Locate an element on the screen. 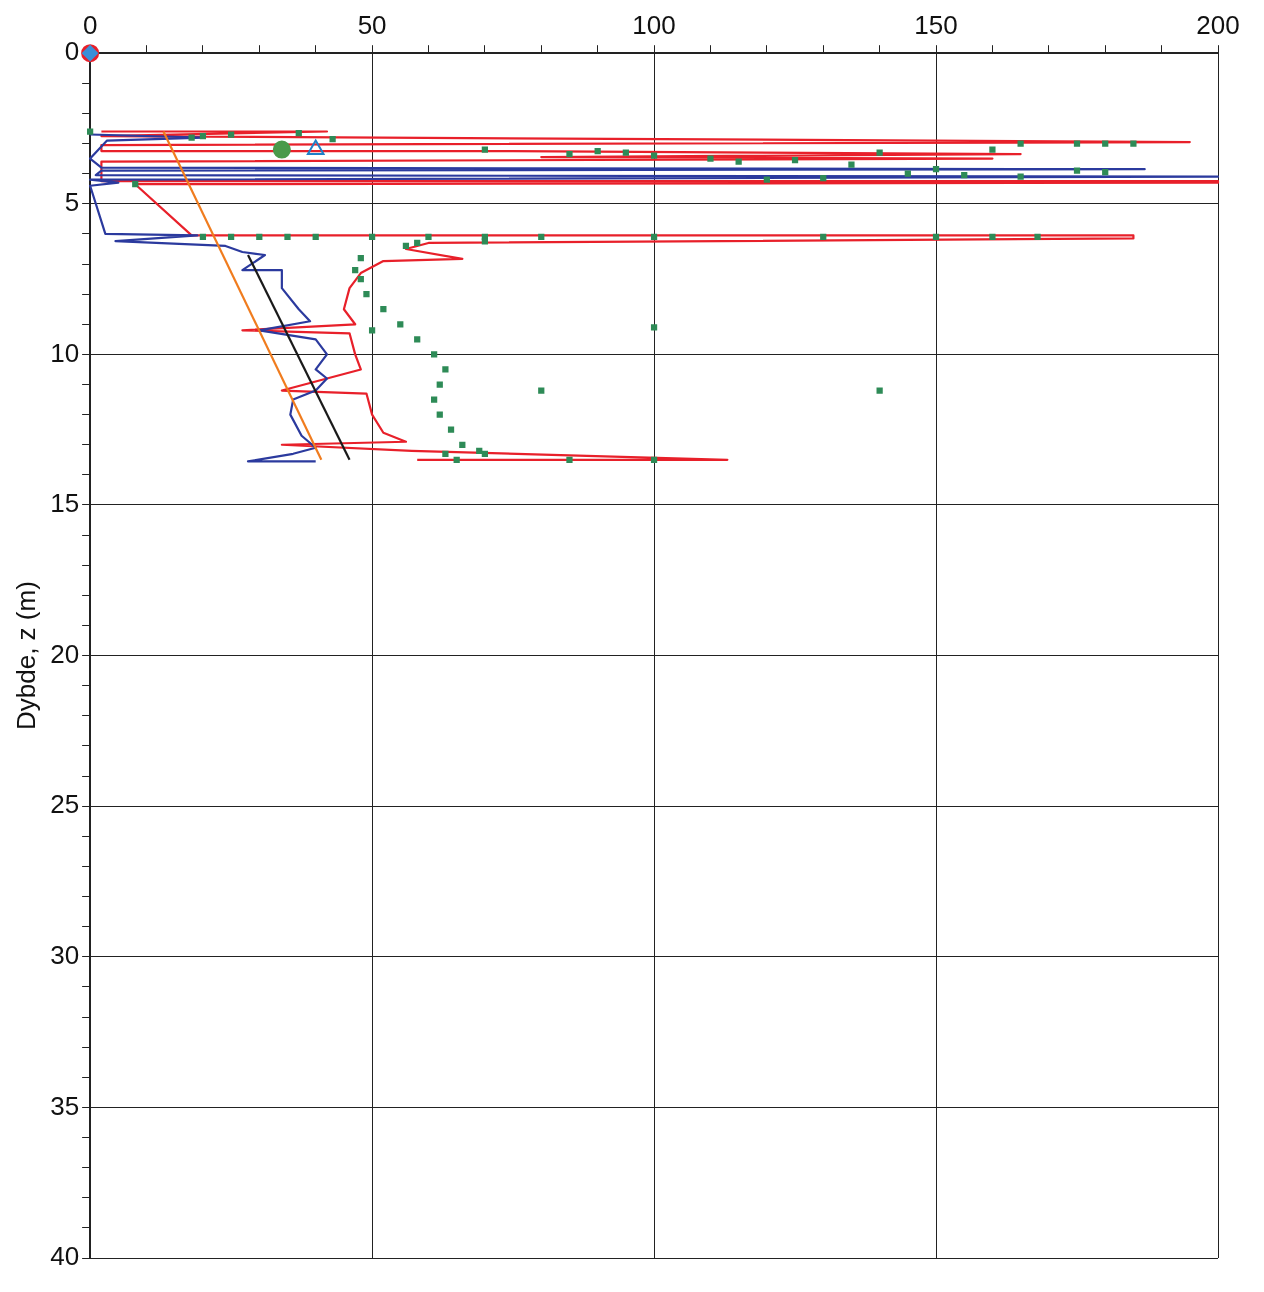 This screenshot has height=1292, width=1264. y-tick-label: 40 is located at coordinates (65, 1256).